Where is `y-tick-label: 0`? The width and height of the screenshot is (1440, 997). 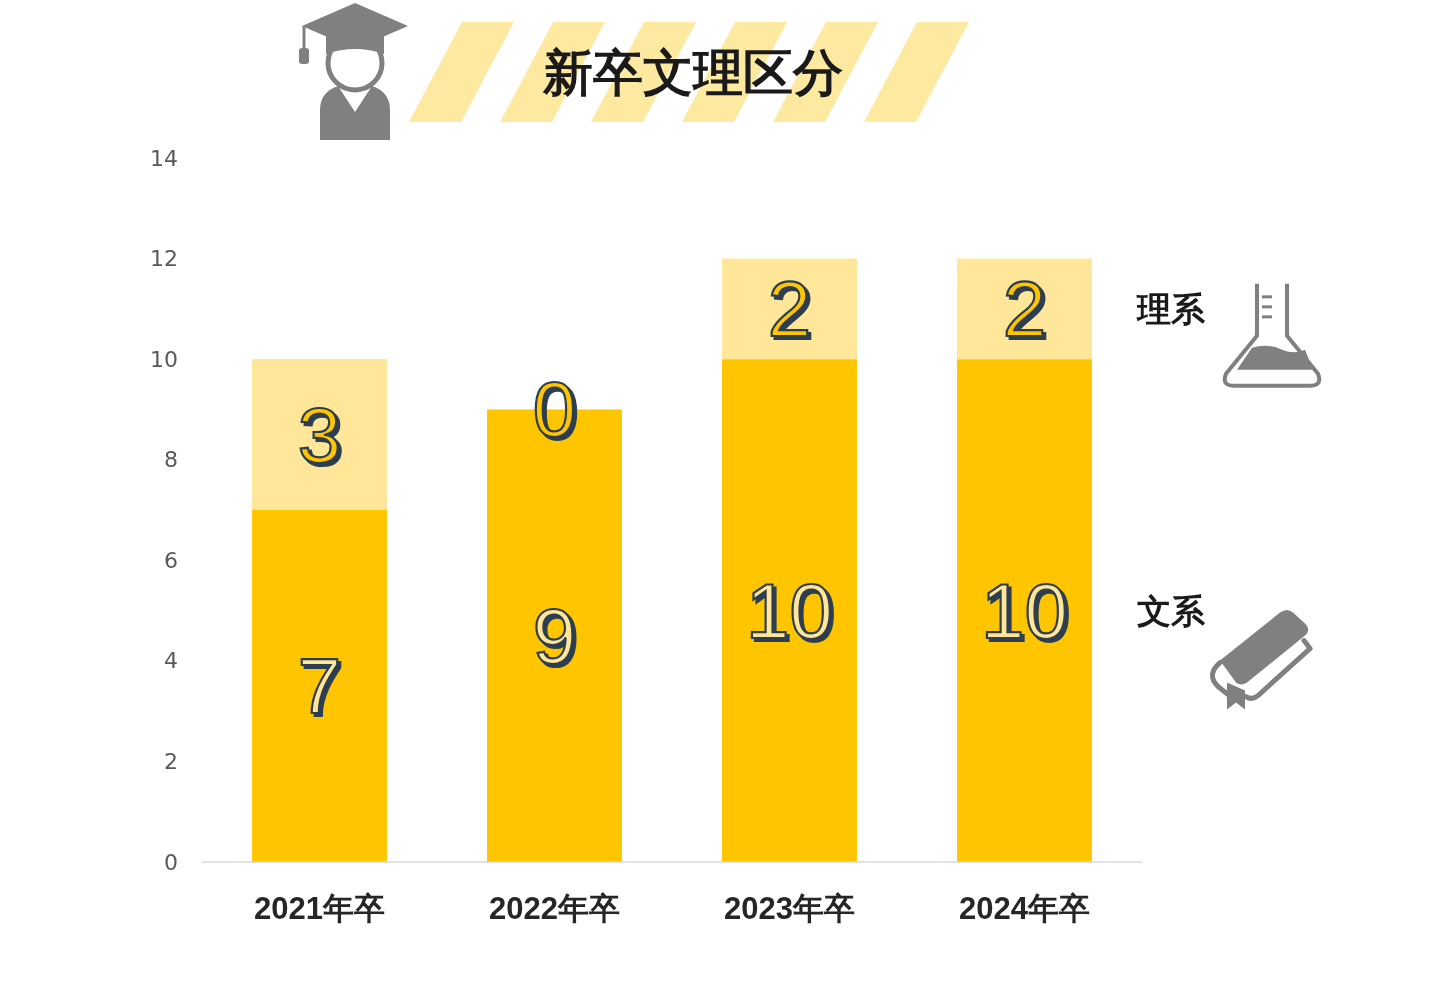 y-tick-label: 0 is located at coordinates (171, 862).